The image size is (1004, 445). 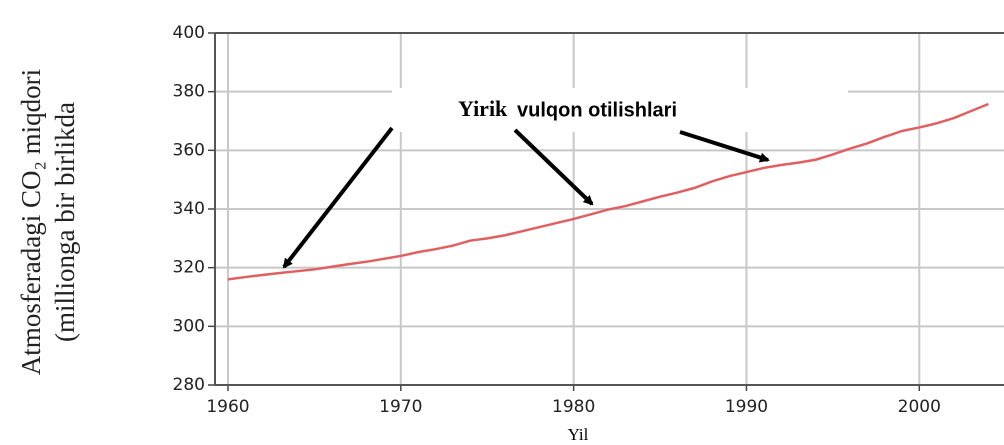 What do you see at coordinates (400, 407) in the screenshot?
I see `x-tick-label: 1970` at bounding box center [400, 407].